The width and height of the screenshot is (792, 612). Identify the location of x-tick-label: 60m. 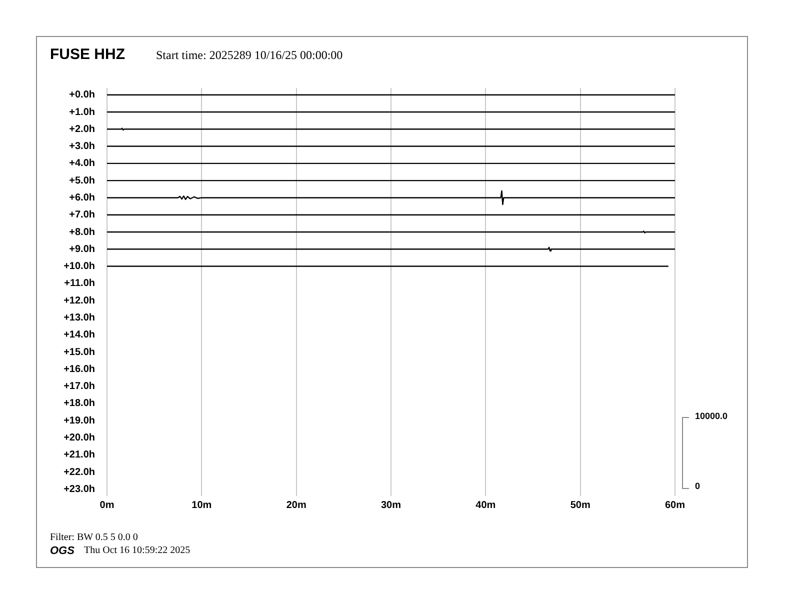
(675, 505).